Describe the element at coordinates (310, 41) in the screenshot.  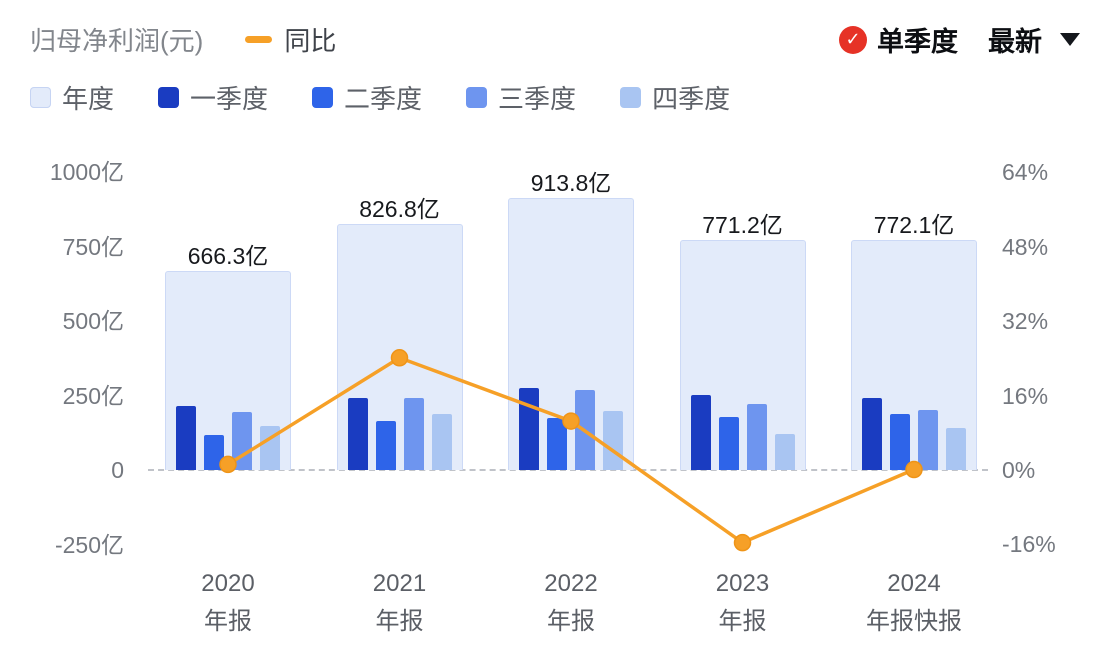
I see `yoy-legend-label: 同比` at that location.